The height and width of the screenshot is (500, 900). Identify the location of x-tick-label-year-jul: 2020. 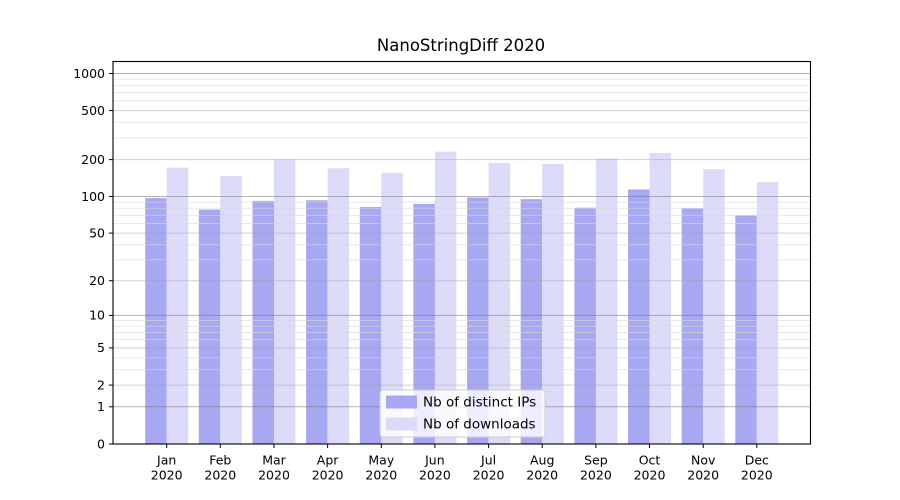
(489, 475).